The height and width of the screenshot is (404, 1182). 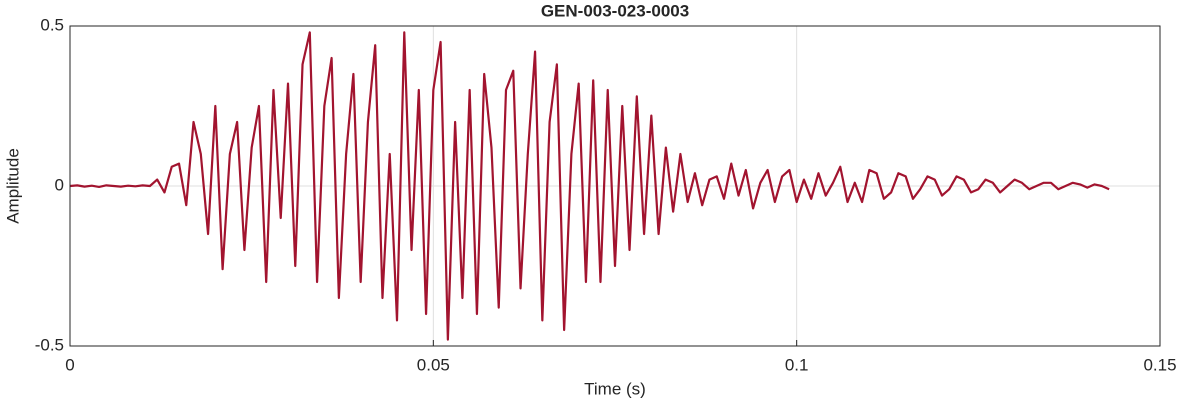 What do you see at coordinates (59, 184) in the screenshot?
I see `y-tick-label: 0` at bounding box center [59, 184].